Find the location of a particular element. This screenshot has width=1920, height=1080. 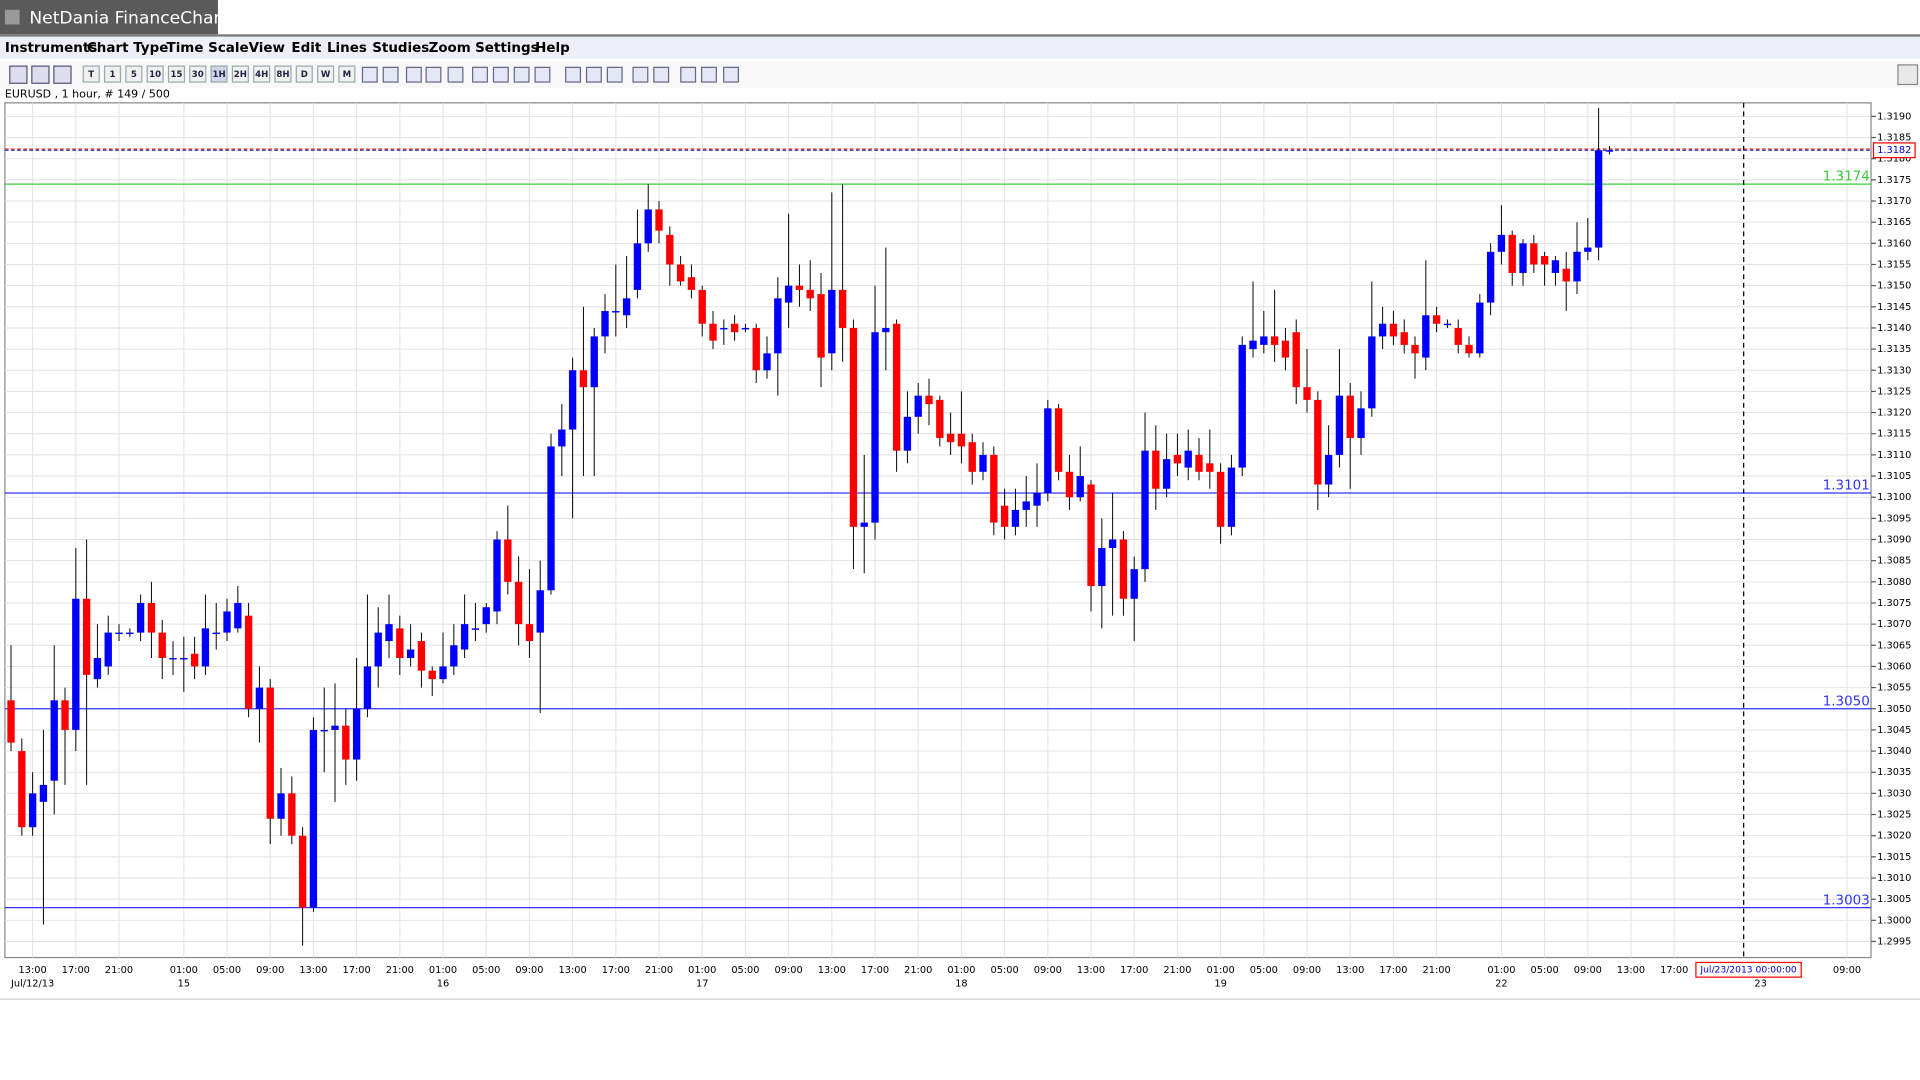

timescale-label: 1H is located at coordinates (218, 75).